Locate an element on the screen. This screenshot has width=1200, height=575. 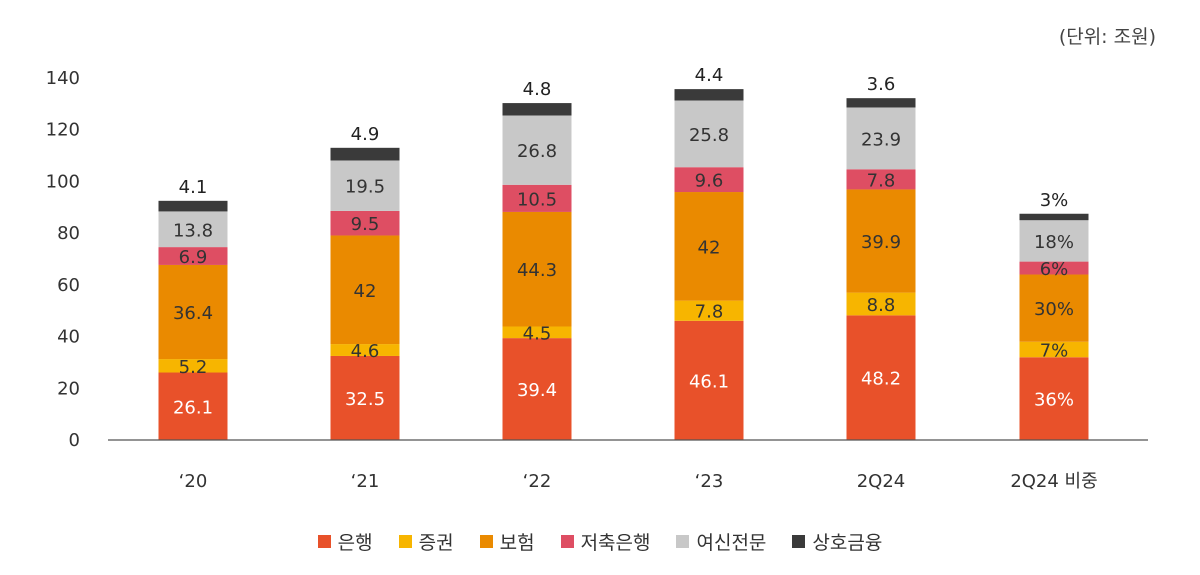
segment-label: 8.8 is located at coordinates (881, 305).